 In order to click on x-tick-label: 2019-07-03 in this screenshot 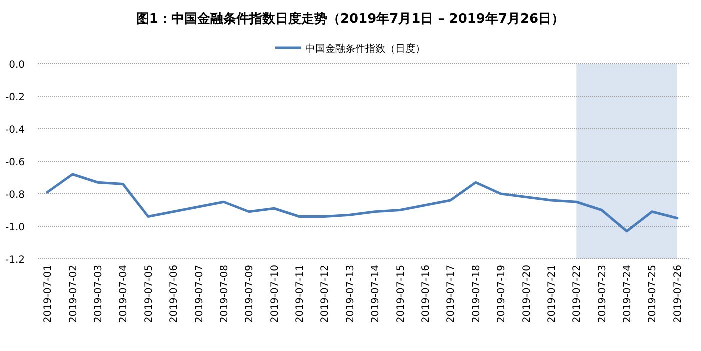, I will do `click(98, 294)`.